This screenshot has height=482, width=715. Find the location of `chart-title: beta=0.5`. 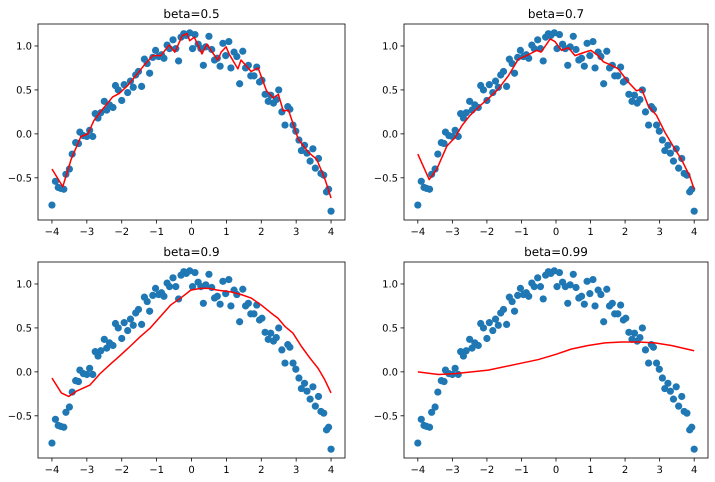

chart-title: beta=0.5 is located at coordinates (191, 14).